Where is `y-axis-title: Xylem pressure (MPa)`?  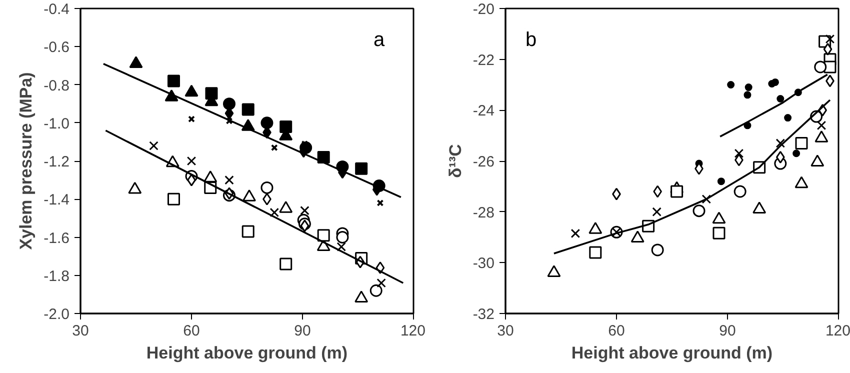 y-axis-title: Xylem pressure (MPa) is located at coordinates (26, 161).